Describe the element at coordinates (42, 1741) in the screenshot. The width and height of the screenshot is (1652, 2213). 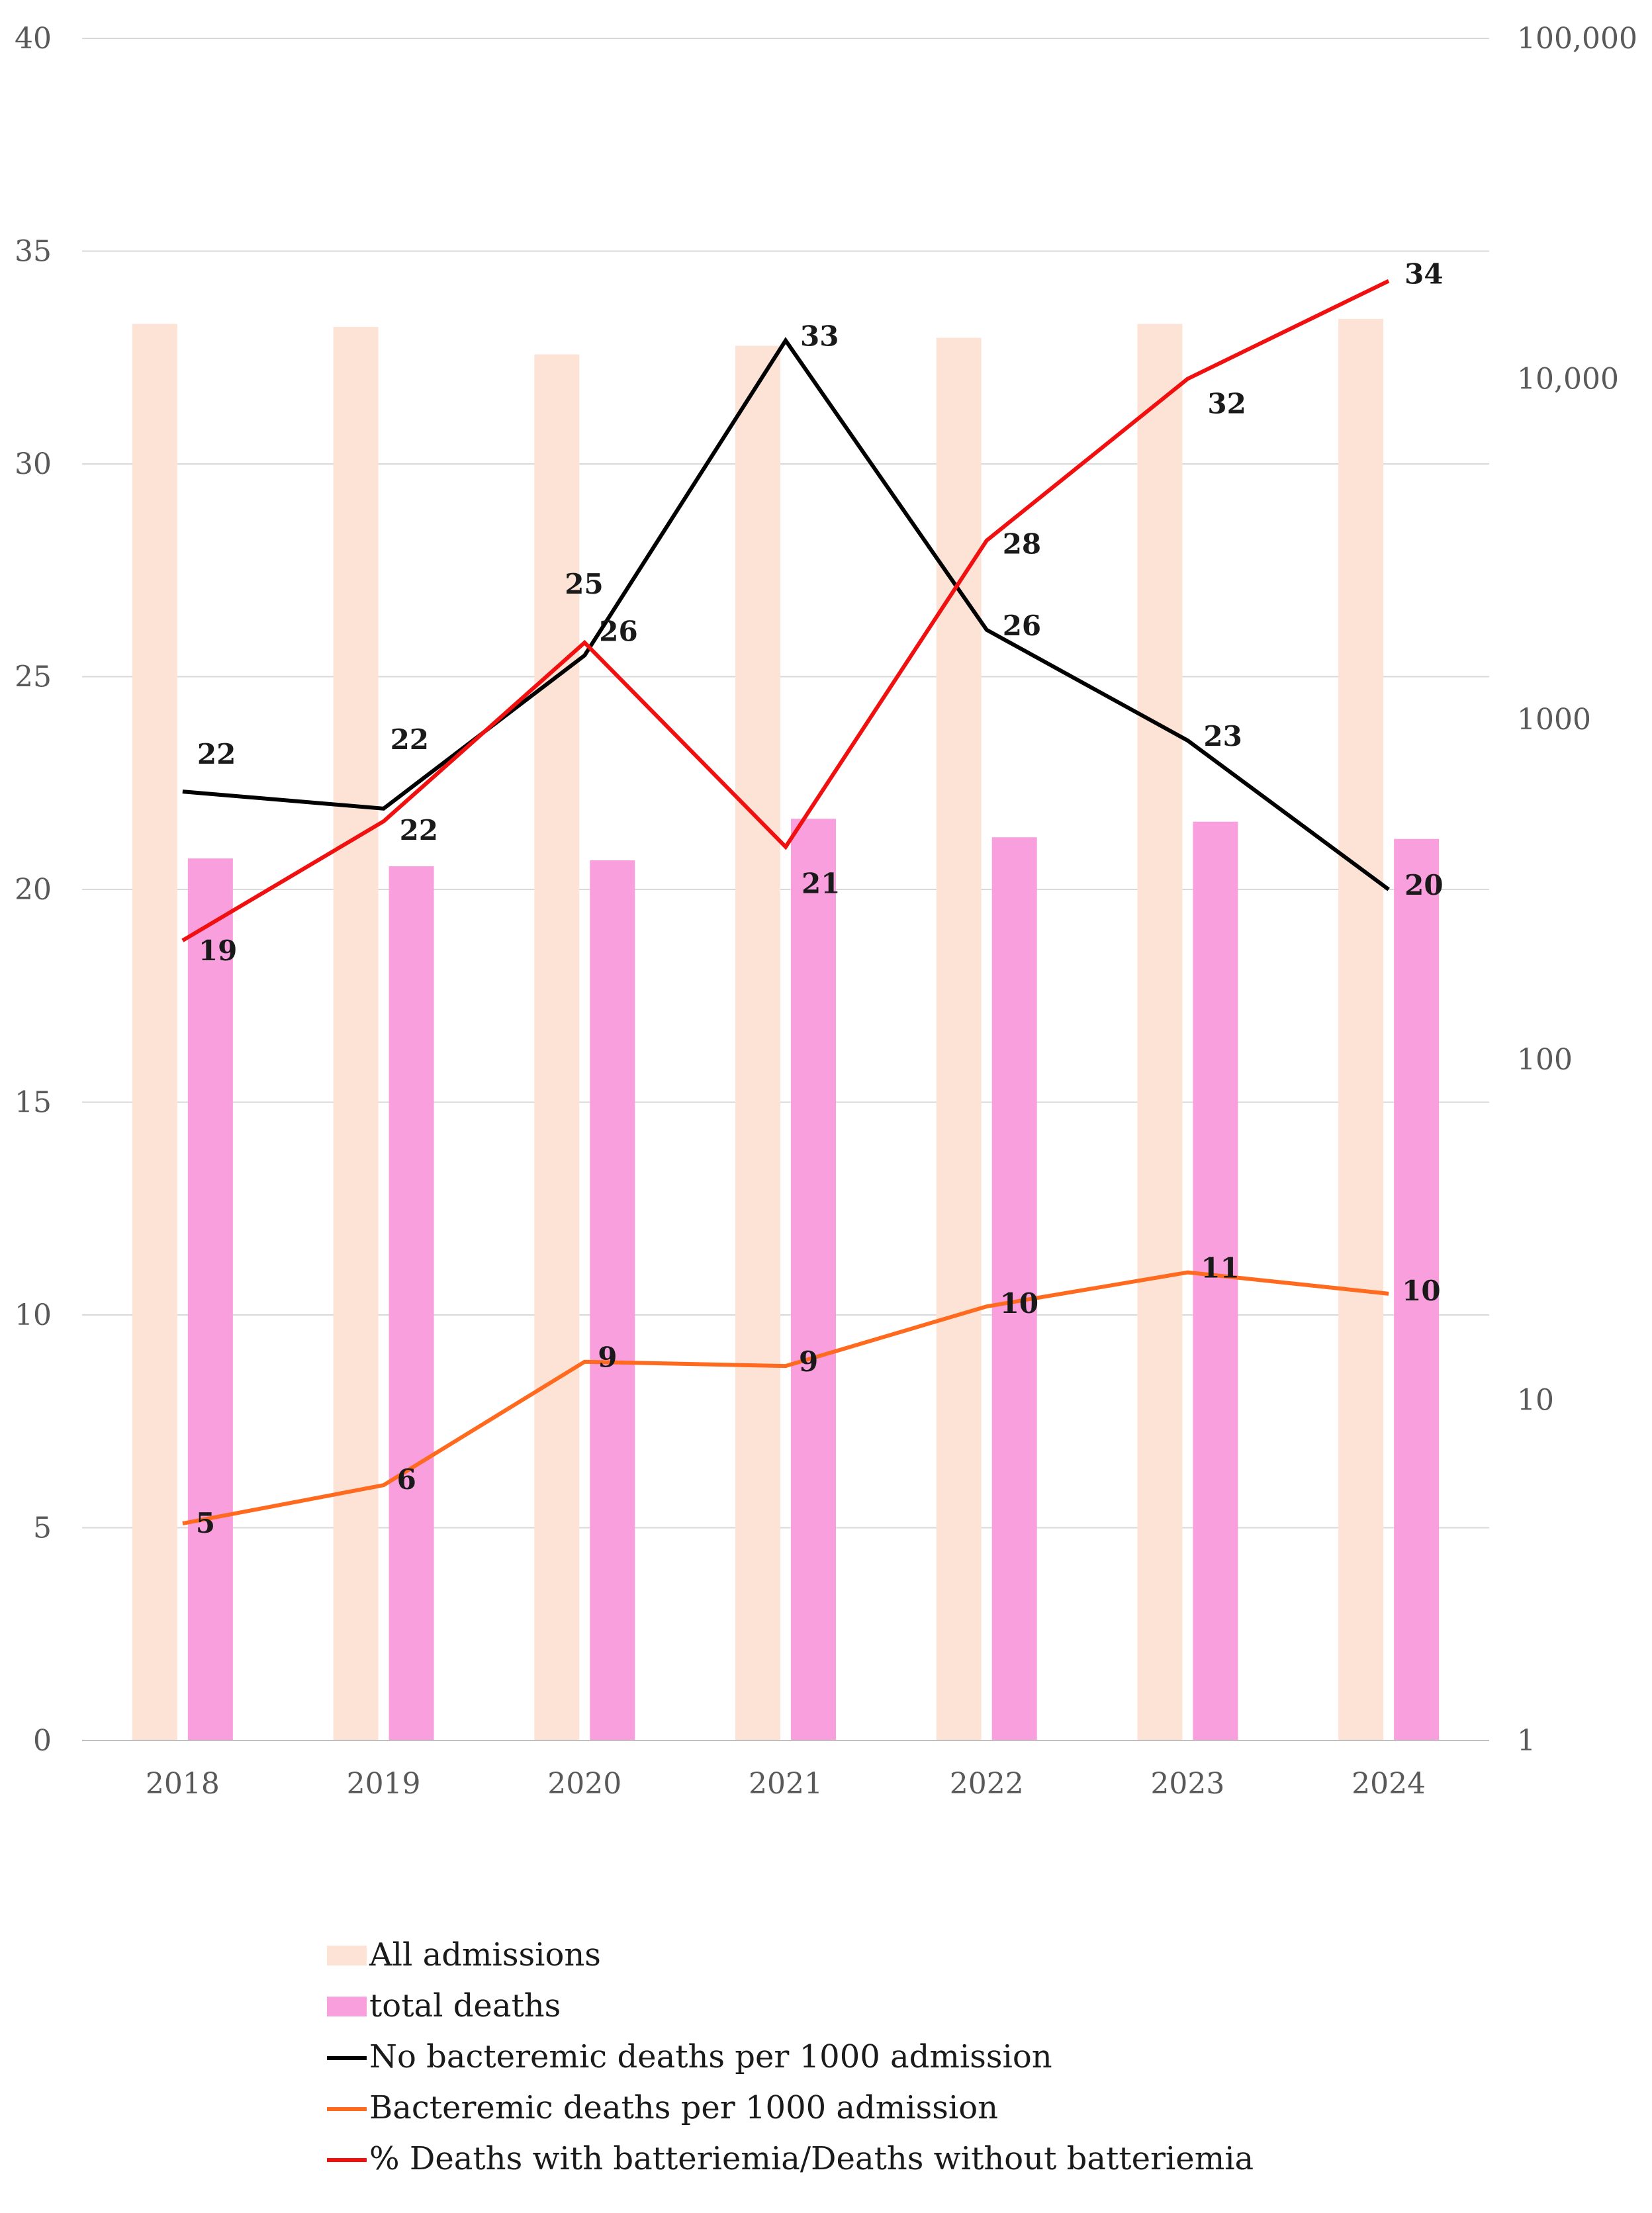
I see `left-axis-tick-label: 0` at that location.